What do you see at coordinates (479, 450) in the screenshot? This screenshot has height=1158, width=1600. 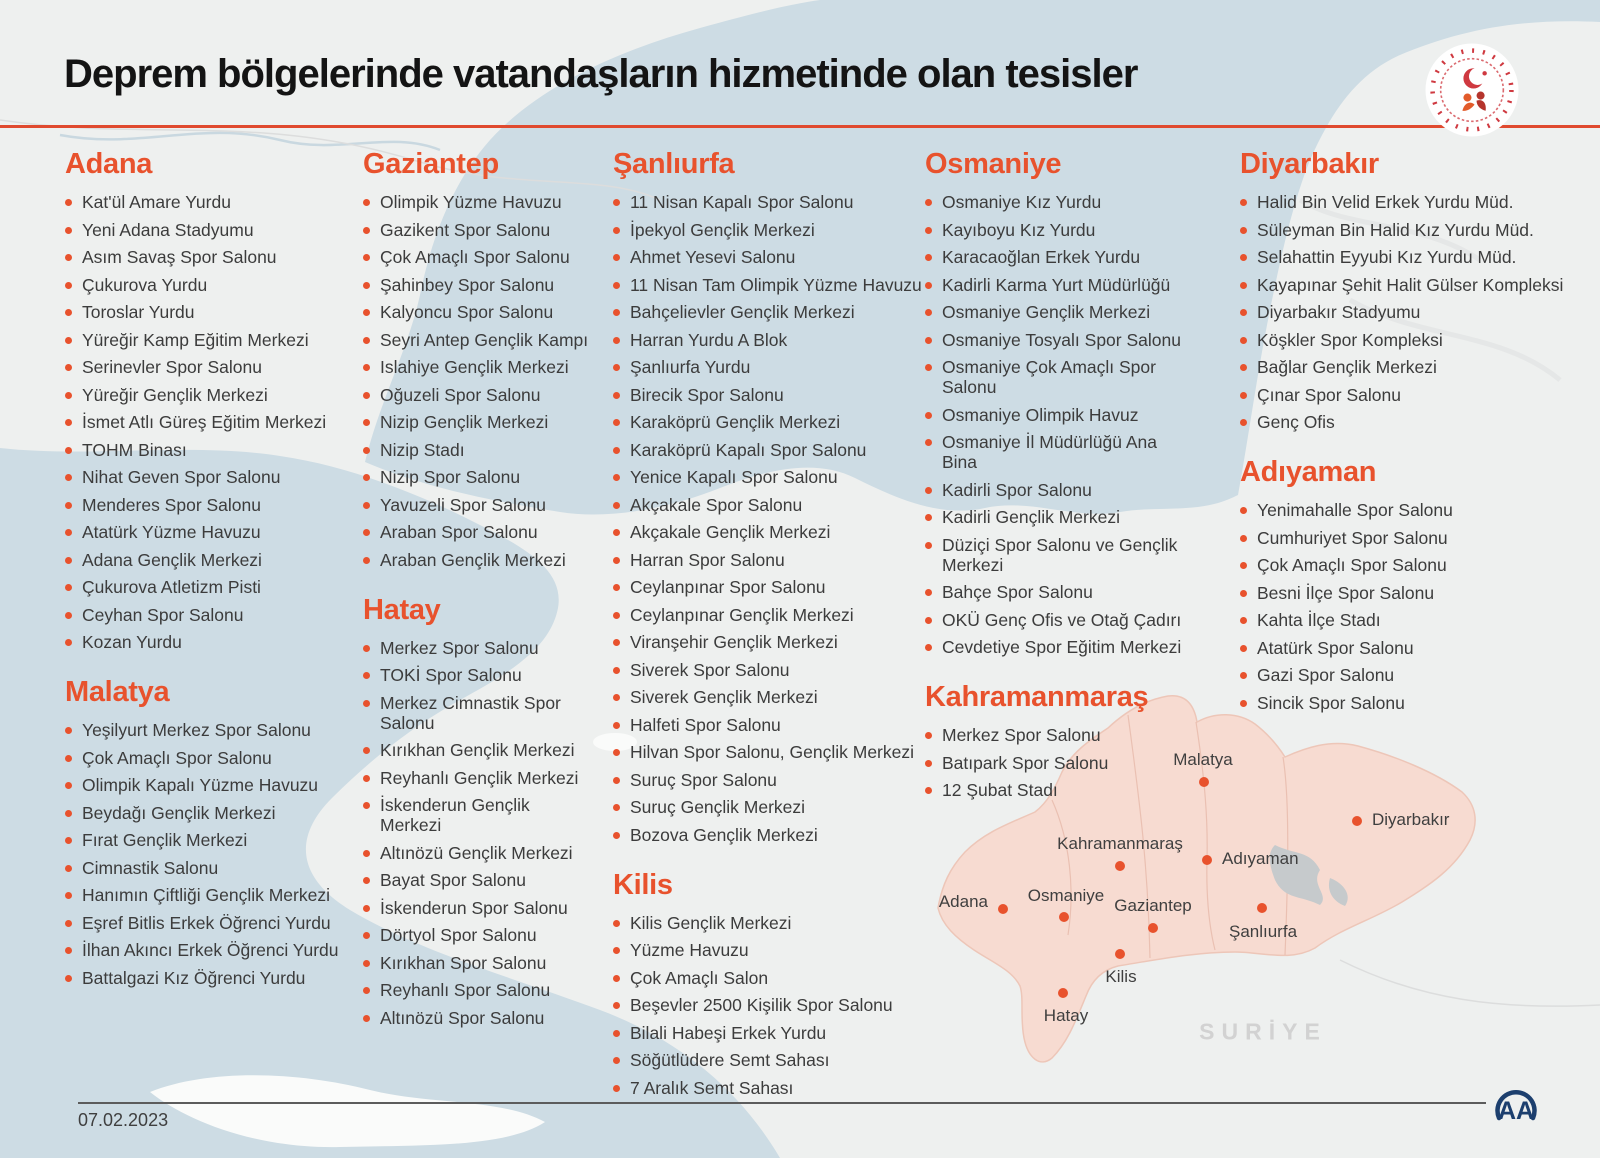 I see `facility-item: Nizip Stadı` at bounding box center [479, 450].